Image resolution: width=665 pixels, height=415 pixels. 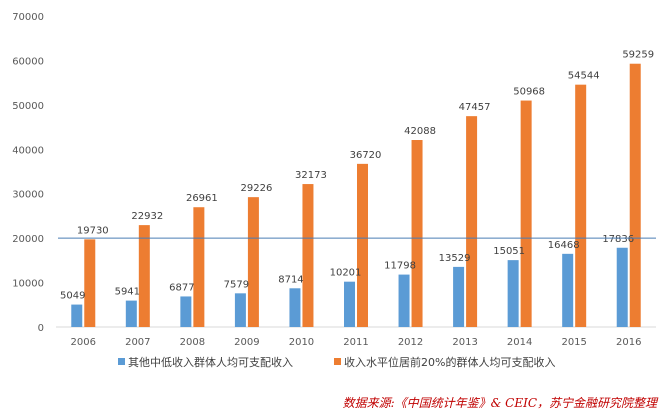 I want to click on x-tick-label: 2013, so click(x=464, y=342).